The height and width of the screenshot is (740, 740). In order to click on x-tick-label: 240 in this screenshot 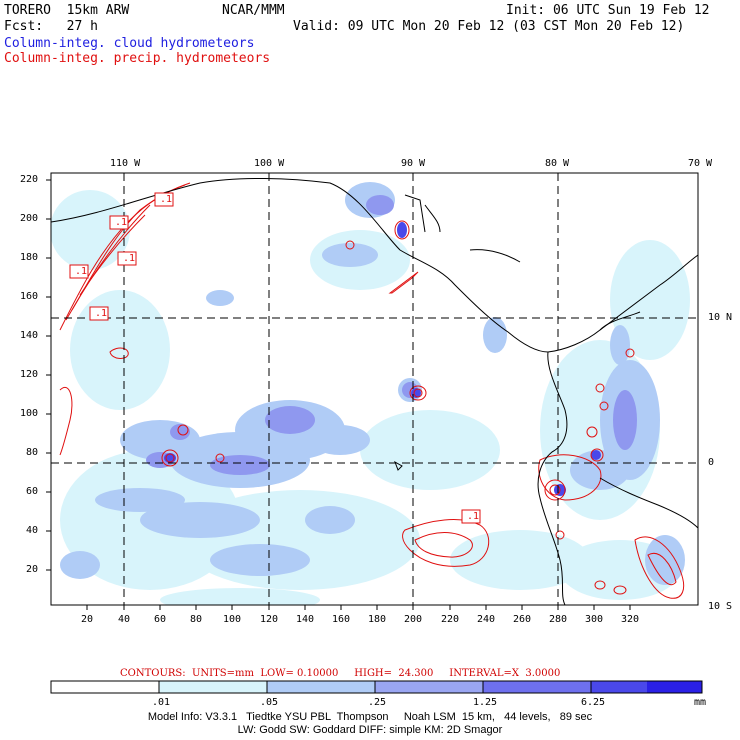, I will do `click(486, 619)`.